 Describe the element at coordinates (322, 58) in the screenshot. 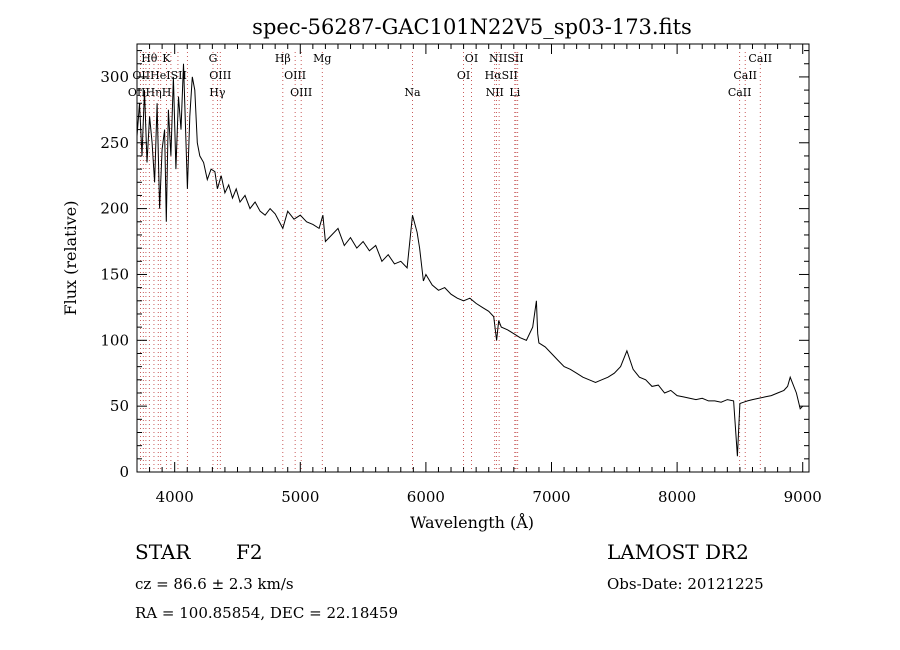

I see `spectral-line-label: Mg` at that location.